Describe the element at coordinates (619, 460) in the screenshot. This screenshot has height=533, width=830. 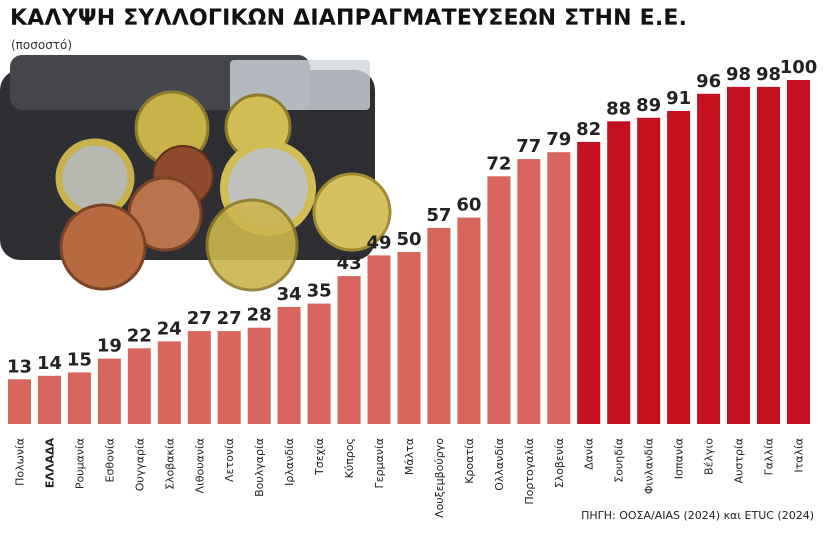
I see `category-label: Σουηδία` at that location.